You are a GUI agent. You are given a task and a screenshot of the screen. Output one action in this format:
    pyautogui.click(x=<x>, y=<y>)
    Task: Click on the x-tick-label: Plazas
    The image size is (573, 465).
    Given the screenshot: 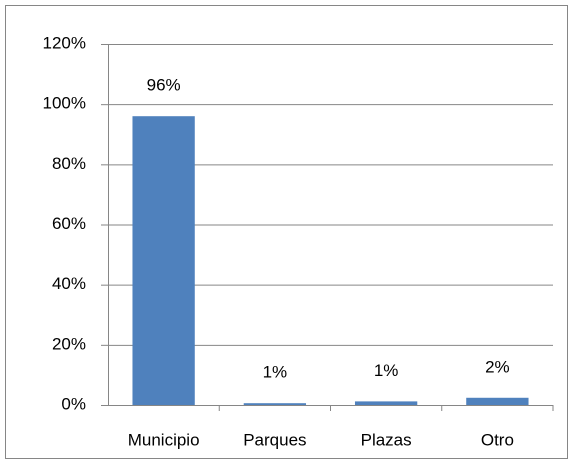 What is the action you would take?
    pyautogui.click(x=386, y=439)
    